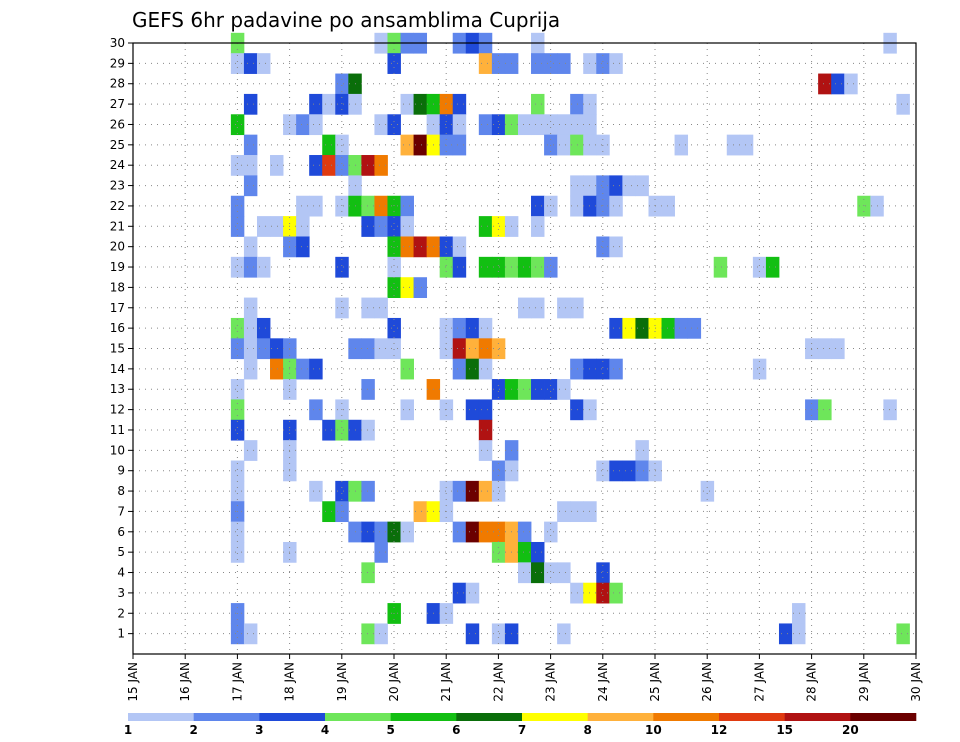 Image resolution: width=960 pixels, height=742 pixels. What do you see at coordinates (133, 682) in the screenshot?
I see `x-tick-label: 15 JAN` at bounding box center [133, 682].